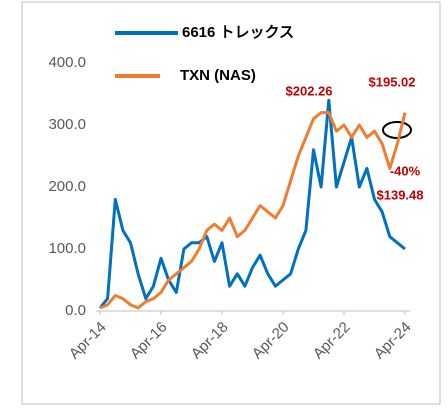 This screenshot has height=408, width=448. What do you see at coordinates (400, 194) in the screenshot?
I see `annotation: $139.48` at bounding box center [400, 194].